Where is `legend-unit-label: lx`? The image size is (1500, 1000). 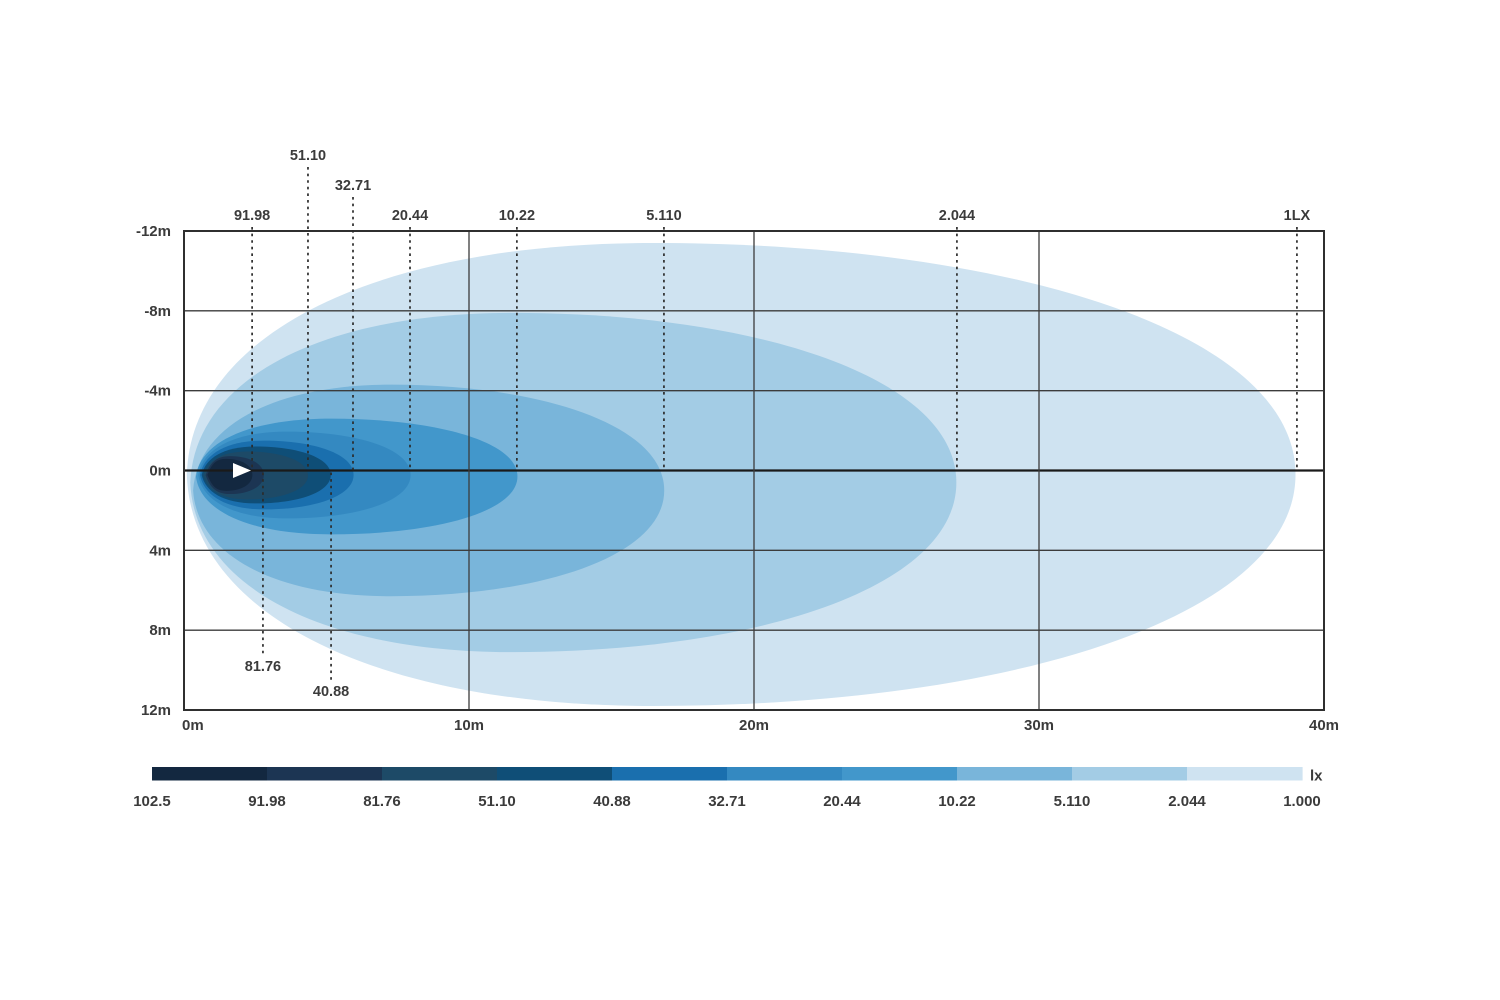 legend-unit-label: lx is located at coordinates (1316, 776).